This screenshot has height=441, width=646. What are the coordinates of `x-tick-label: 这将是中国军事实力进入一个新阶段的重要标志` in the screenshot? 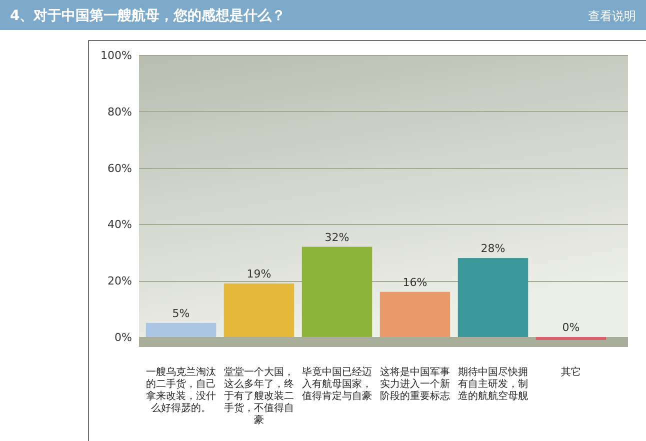 It's located at (415, 384).